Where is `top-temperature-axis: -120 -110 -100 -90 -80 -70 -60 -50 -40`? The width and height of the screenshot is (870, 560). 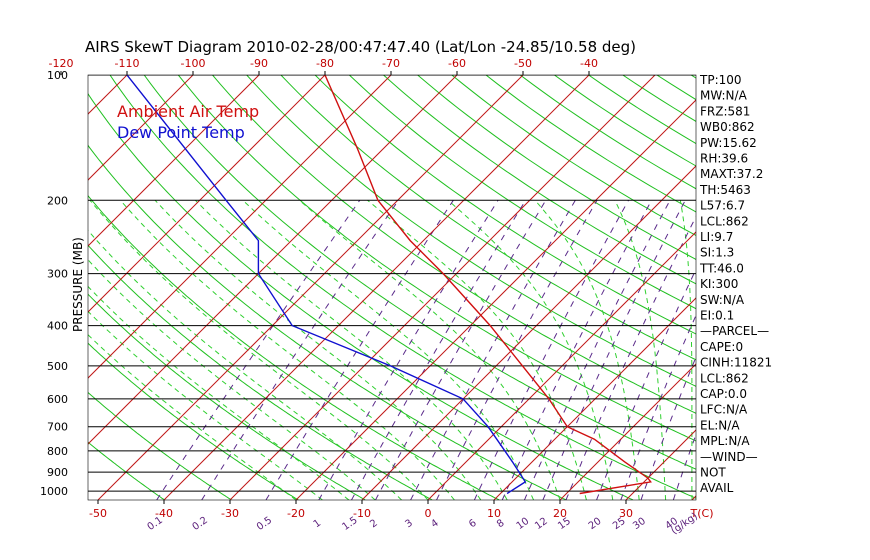
top-temperature-axis: -120 -110 -100 -90 -80 -70 -60 -50 -40 is located at coordinates (323, 66).